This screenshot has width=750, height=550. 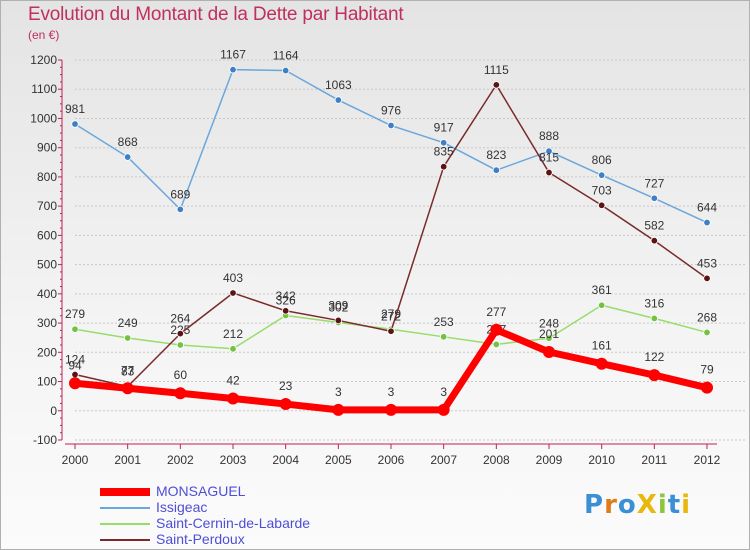 I want to click on data-label: 201, so click(x=549, y=334).